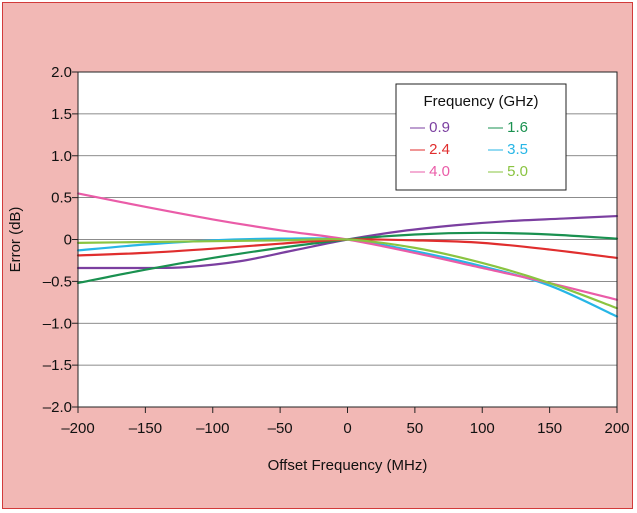 This screenshot has height=513, width=637. I want to click on y-tick-label: –0.5, so click(57, 281).